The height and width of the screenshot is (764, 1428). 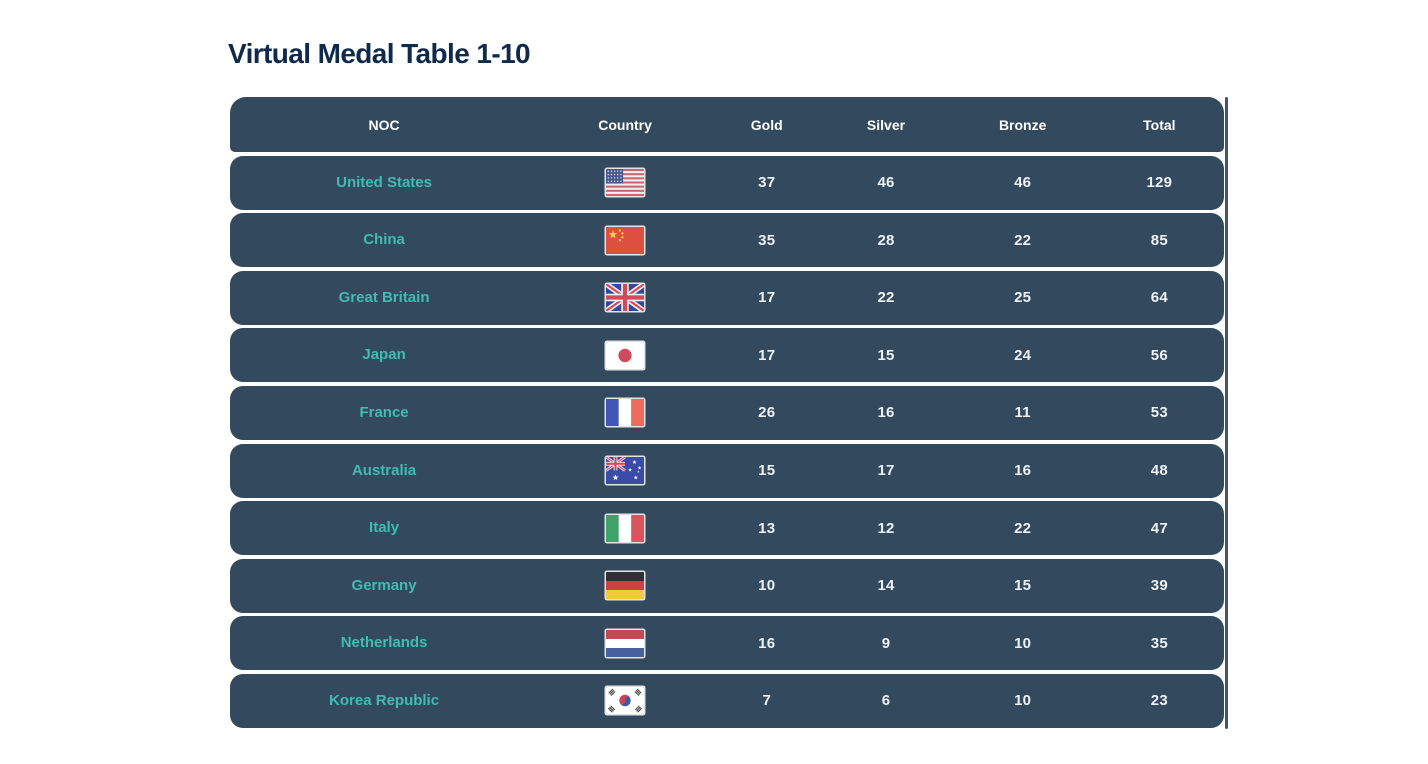 I want to click on noc-cell: Korea Republic, so click(x=384, y=701).